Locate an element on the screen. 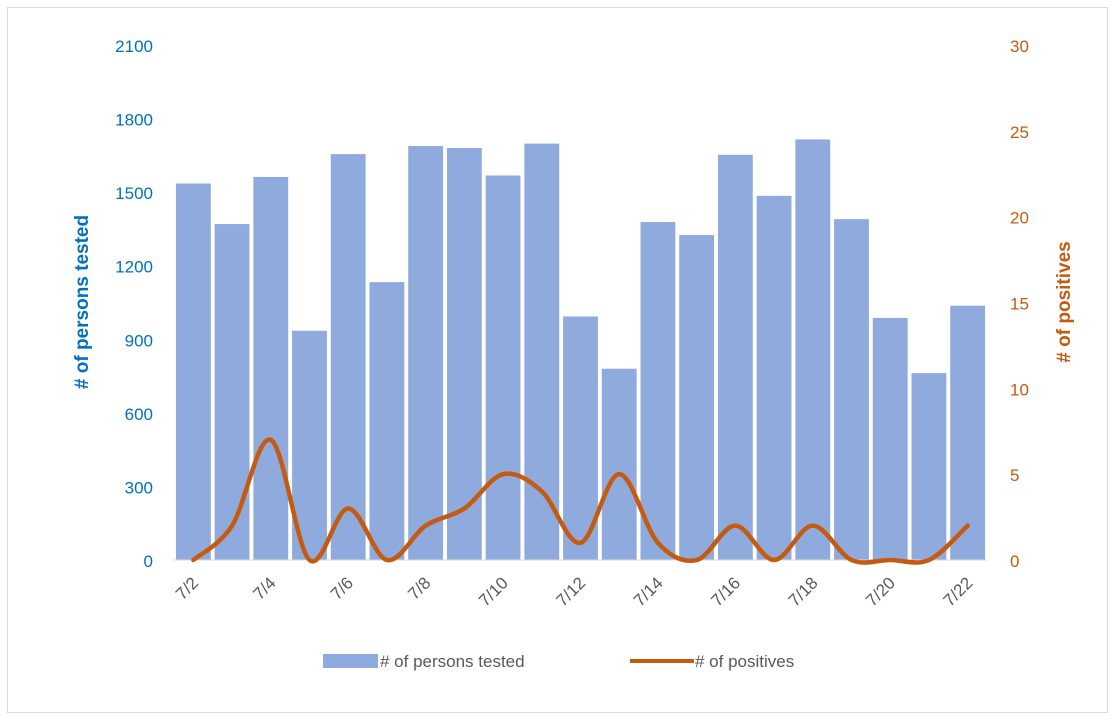 Image resolution: width=1117 pixels, height=722 pixels. left-axis-title: # of persons tested is located at coordinates (82, 302).